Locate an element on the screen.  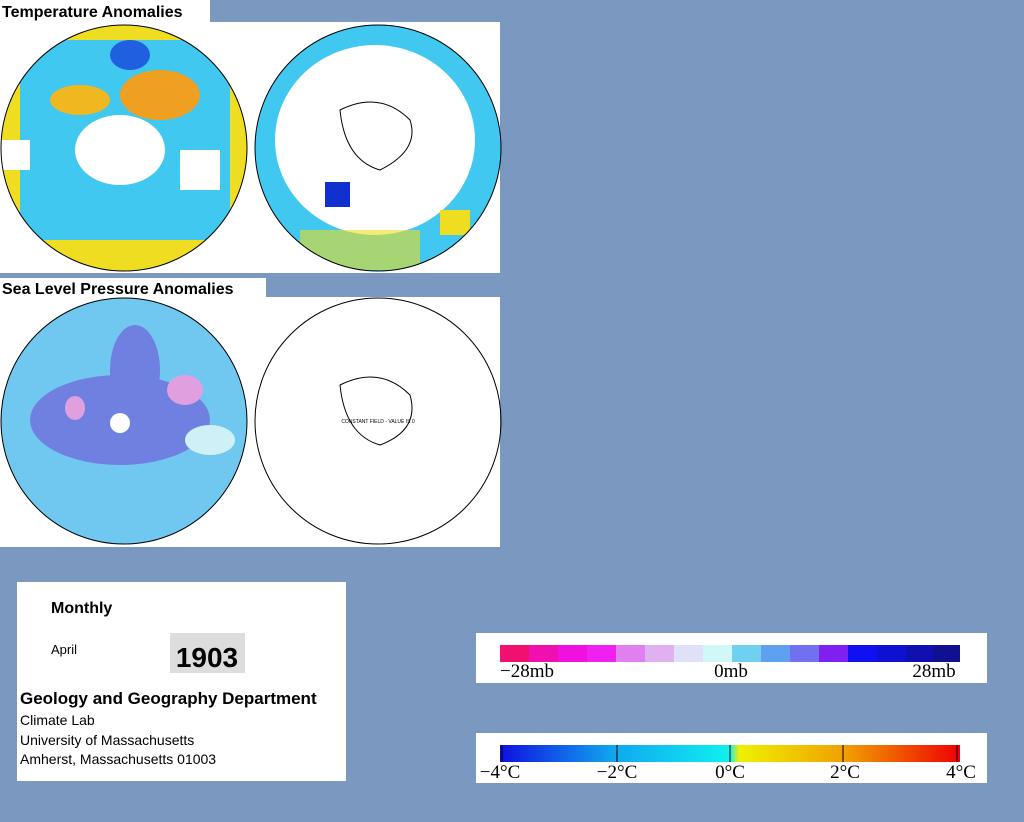
info-line: Amherst, Massachusetts 01003 is located at coordinates (118, 759).